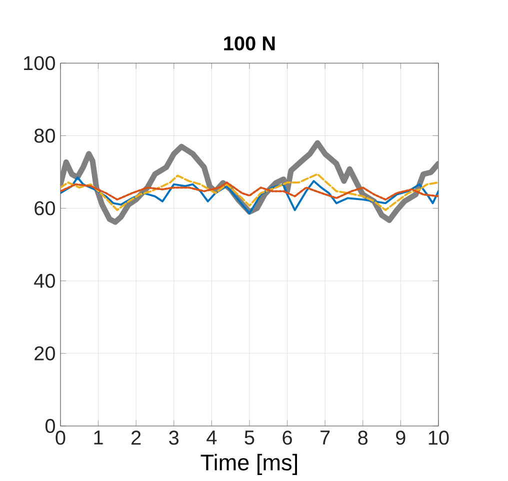 The width and height of the screenshot is (508, 481). I want to click on x-tick-label: 5, so click(249, 437).